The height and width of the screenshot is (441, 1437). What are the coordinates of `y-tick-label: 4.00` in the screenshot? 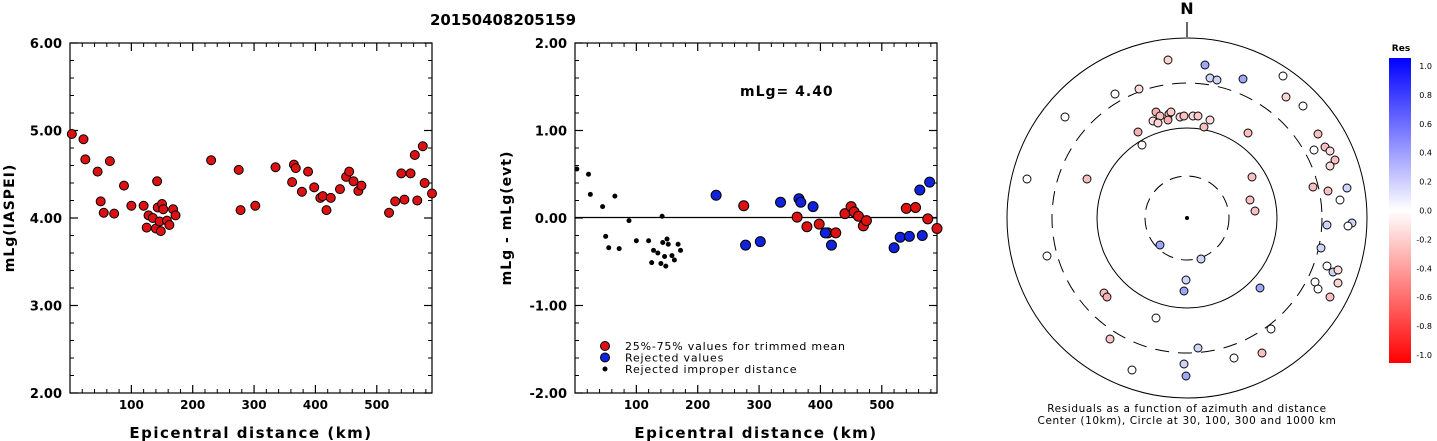 It's located at (46, 219).